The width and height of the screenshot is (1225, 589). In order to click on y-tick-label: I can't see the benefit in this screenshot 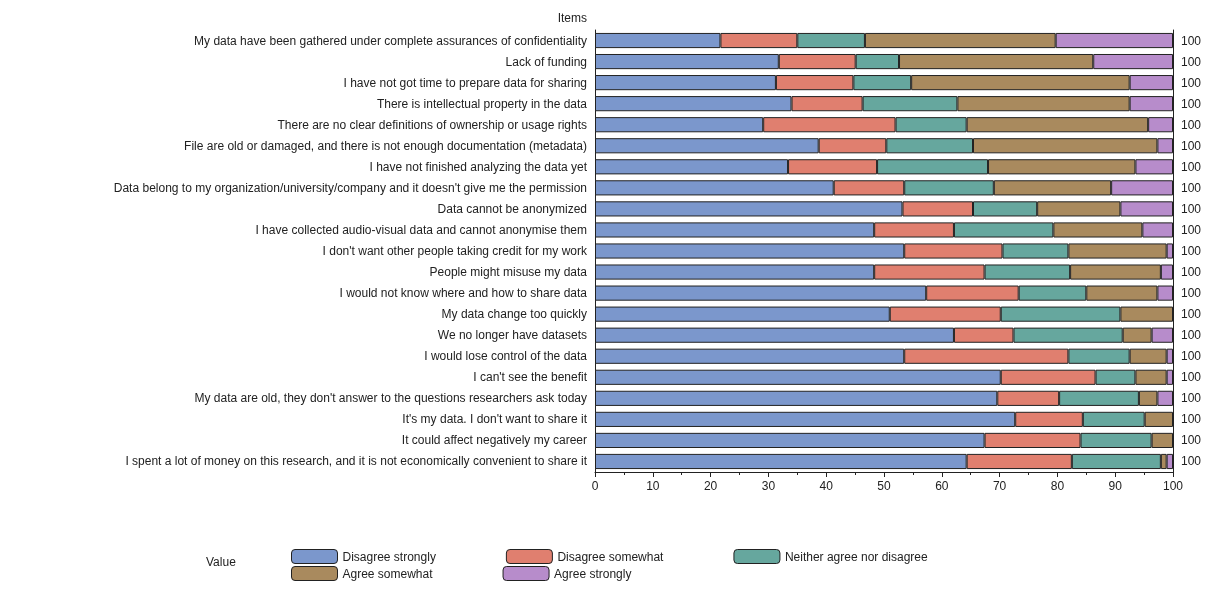, I will do `click(530, 377)`.